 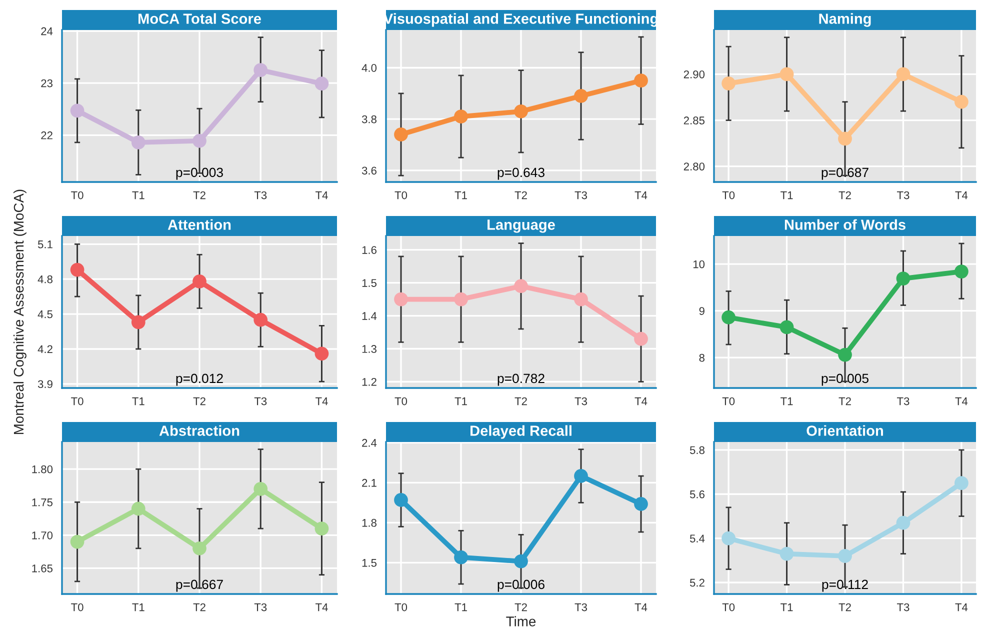 What do you see at coordinates (521, 432) in the screenshot?
I see `chart-title: Delayed Recall` at bounding box center [521, 432].